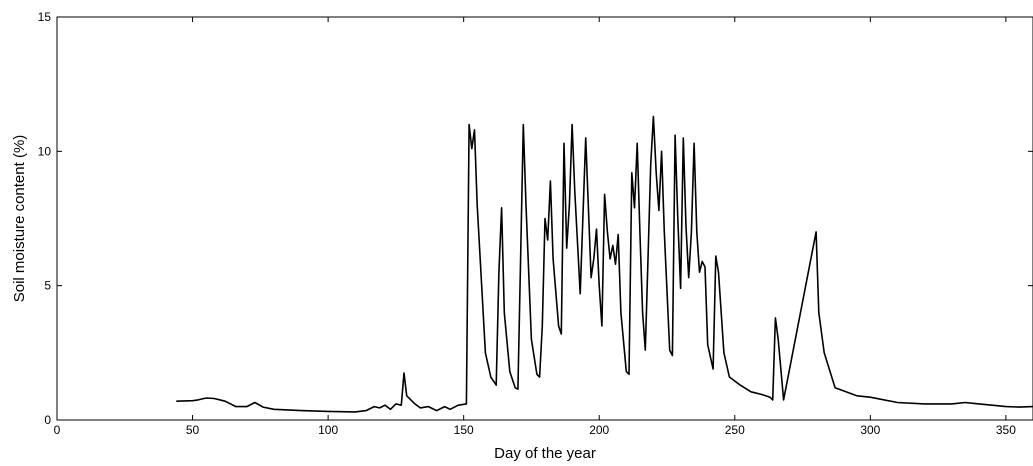 The height and width of the screenshot is (466, 1033). Describe the element at coordinates (464, 430) in the screenshot. I see `x-tick-label: 150` at that location.